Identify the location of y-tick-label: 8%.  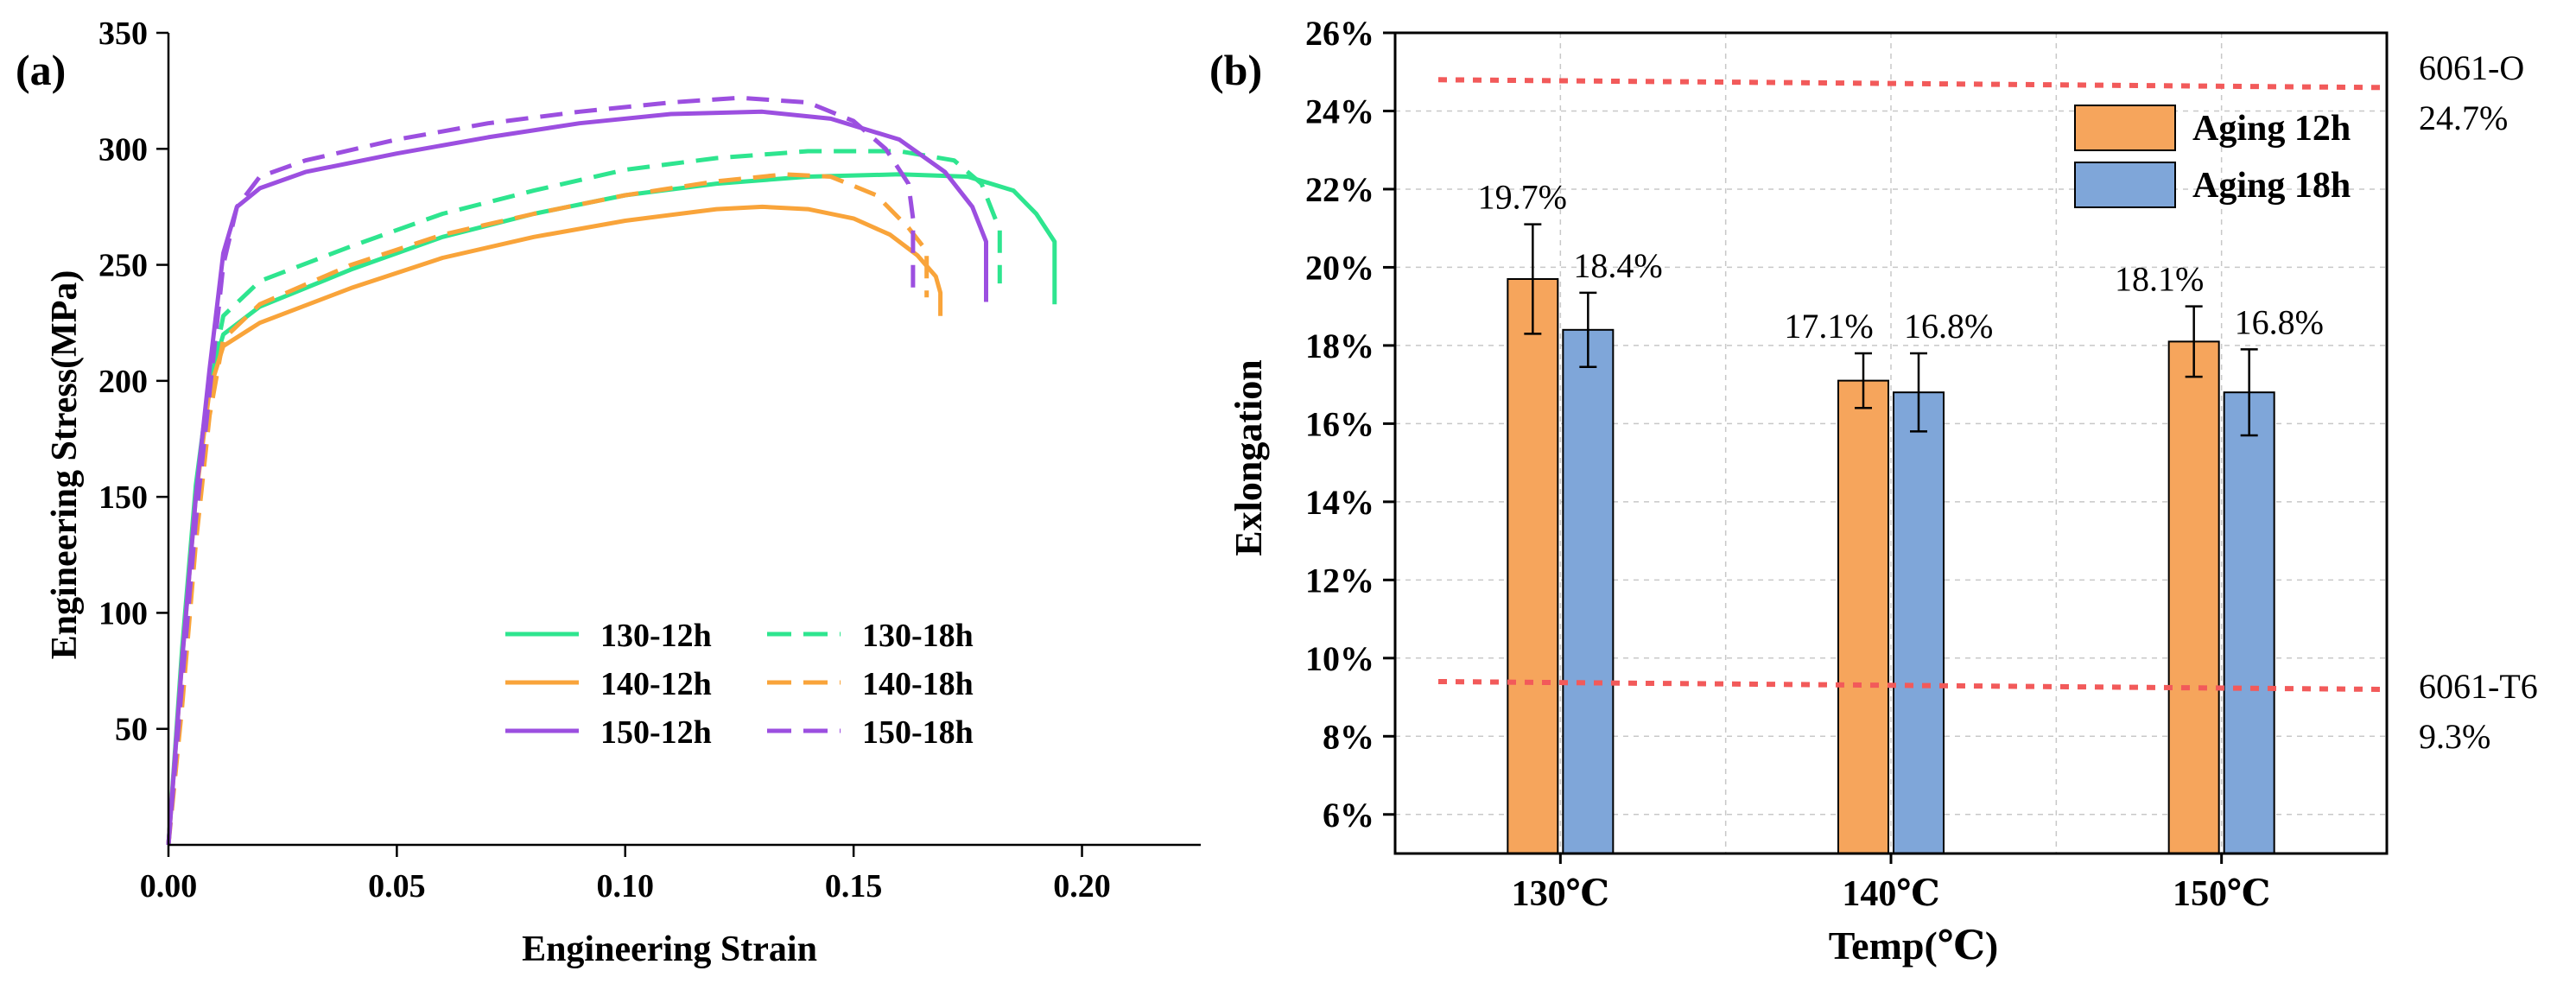
(1348, 736).